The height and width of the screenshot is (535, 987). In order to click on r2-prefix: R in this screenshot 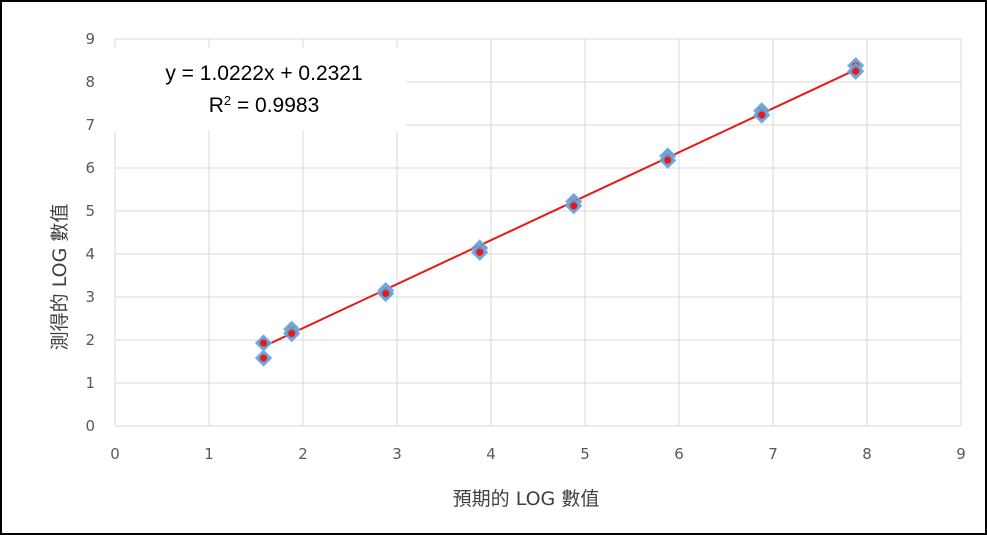, I will do `click(216, 105)`.